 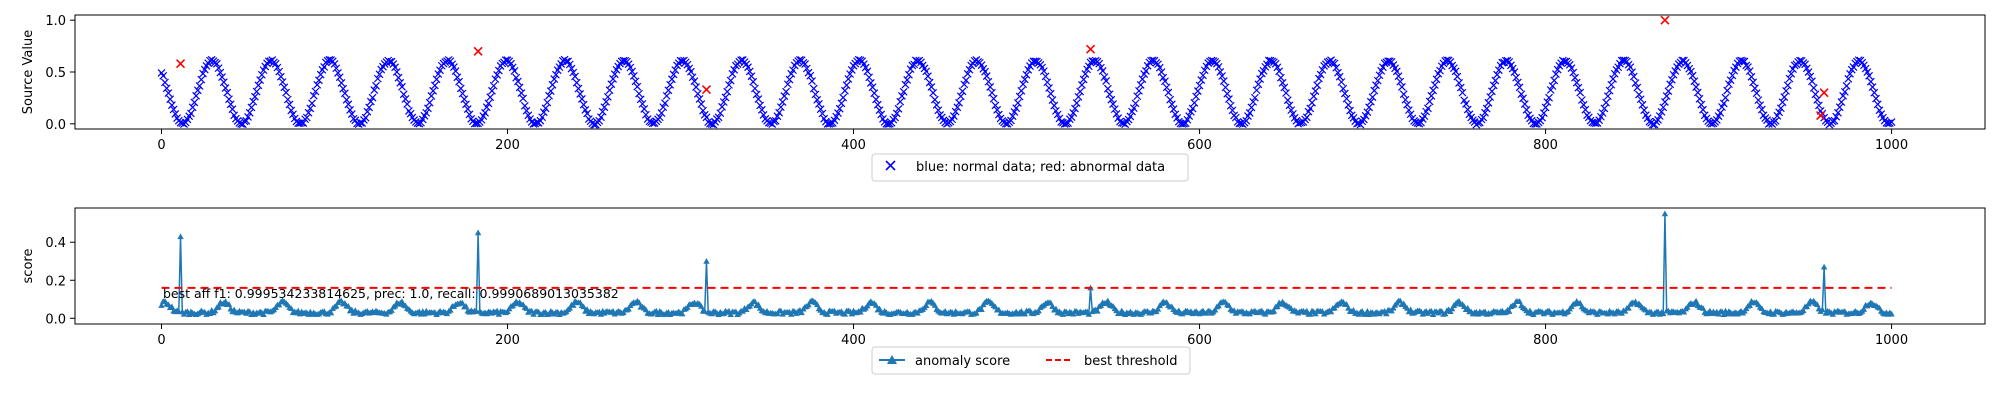 What do you see at coordinates (892, 359) in the screenshot?
I see `legend-swatch-anomaly-score` at bounding box center [892, 359].